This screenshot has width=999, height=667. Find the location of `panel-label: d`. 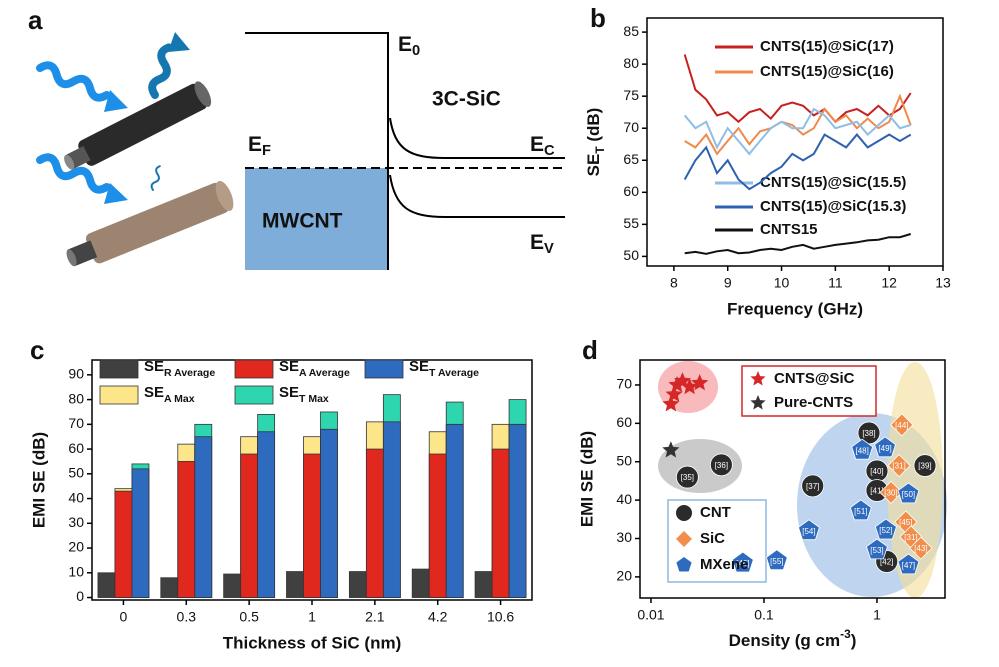

panel-label: d is located at coordinates (590, 350).